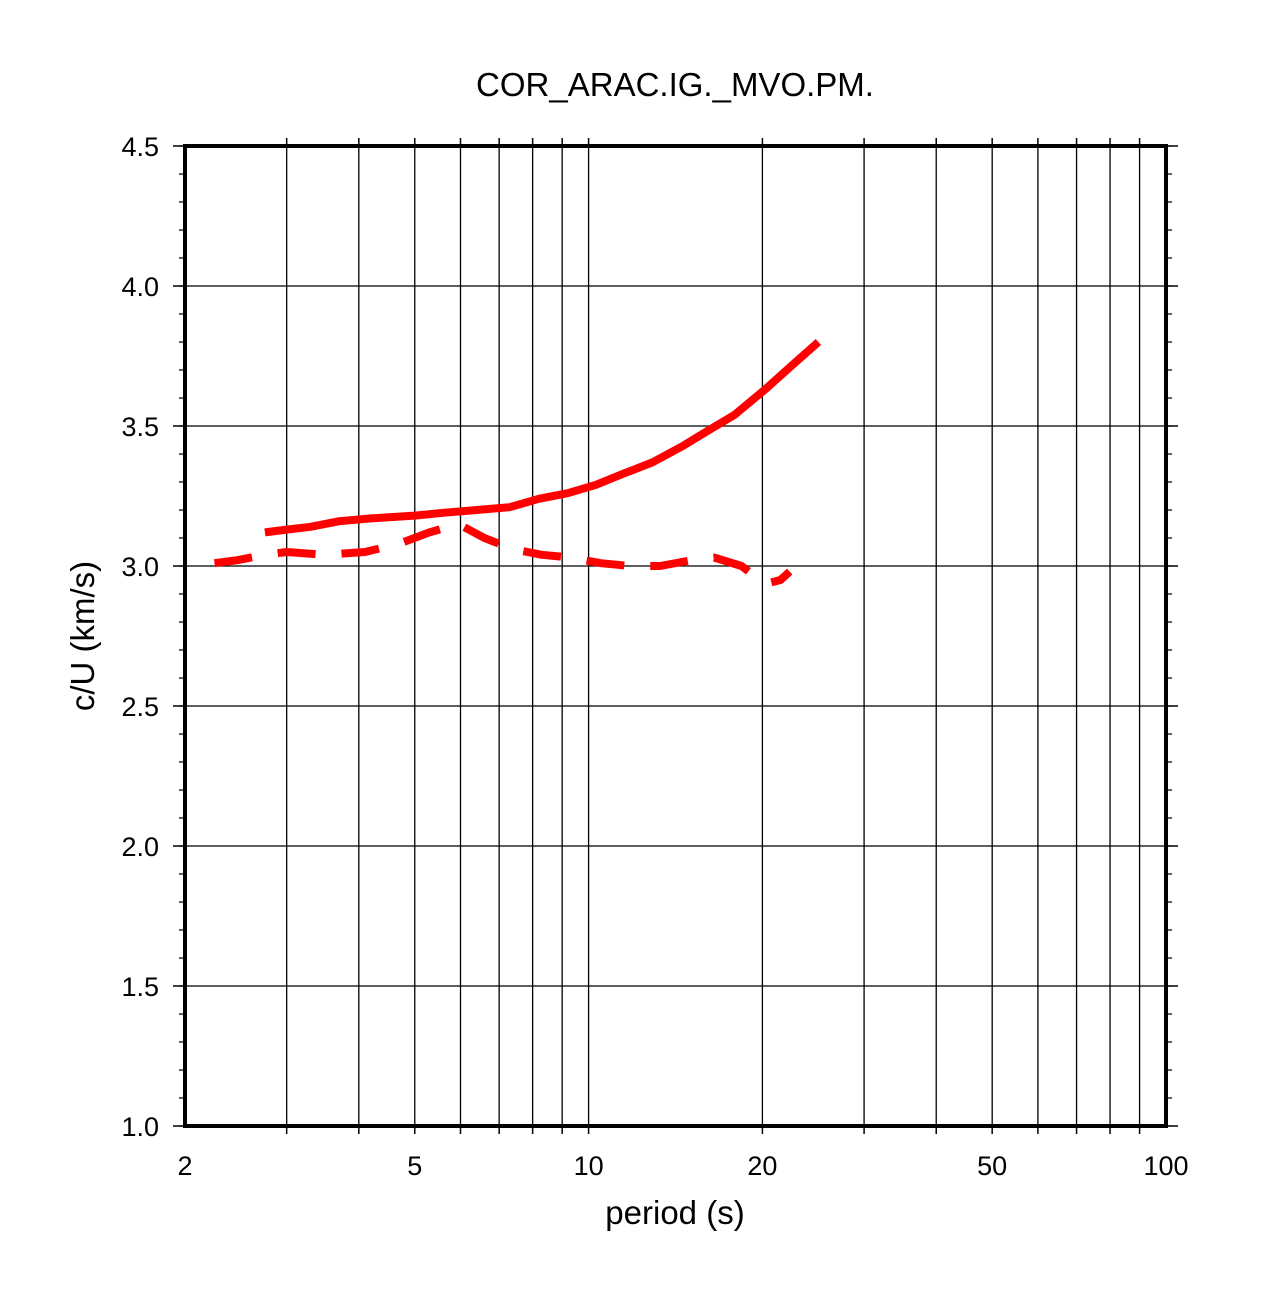  Describe the element at coordinates (140, 427) in the screenshot. I see `y-tick-label: 3.5` at that location.